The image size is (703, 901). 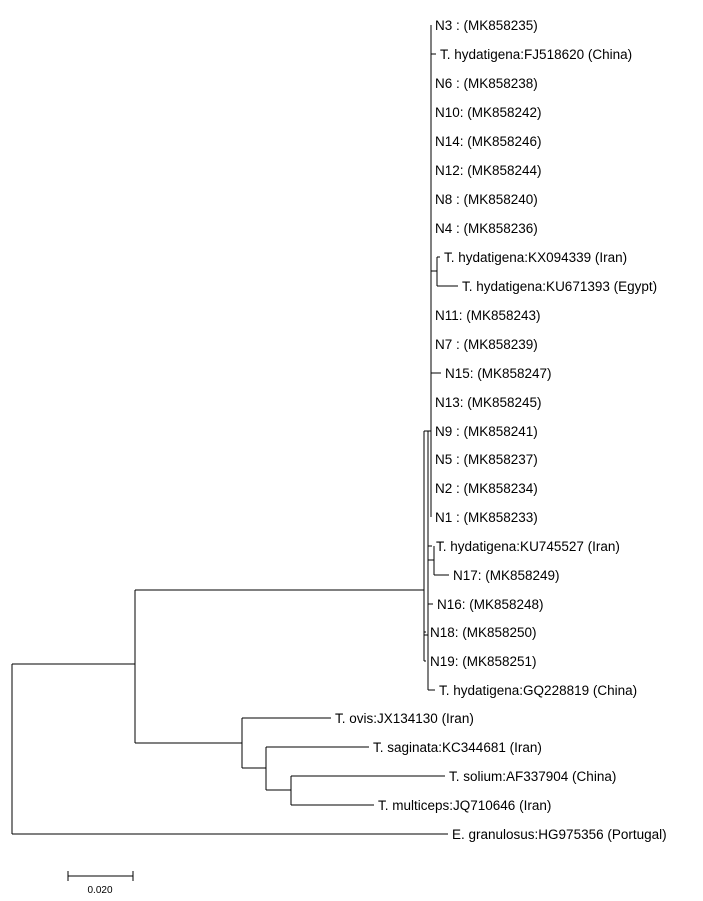 What do you see at coordinates (457, 747) in the screenshot?
I see `taxon-label: T. saginata:KC344681 (Iran)` at bounding box center [457, 747].